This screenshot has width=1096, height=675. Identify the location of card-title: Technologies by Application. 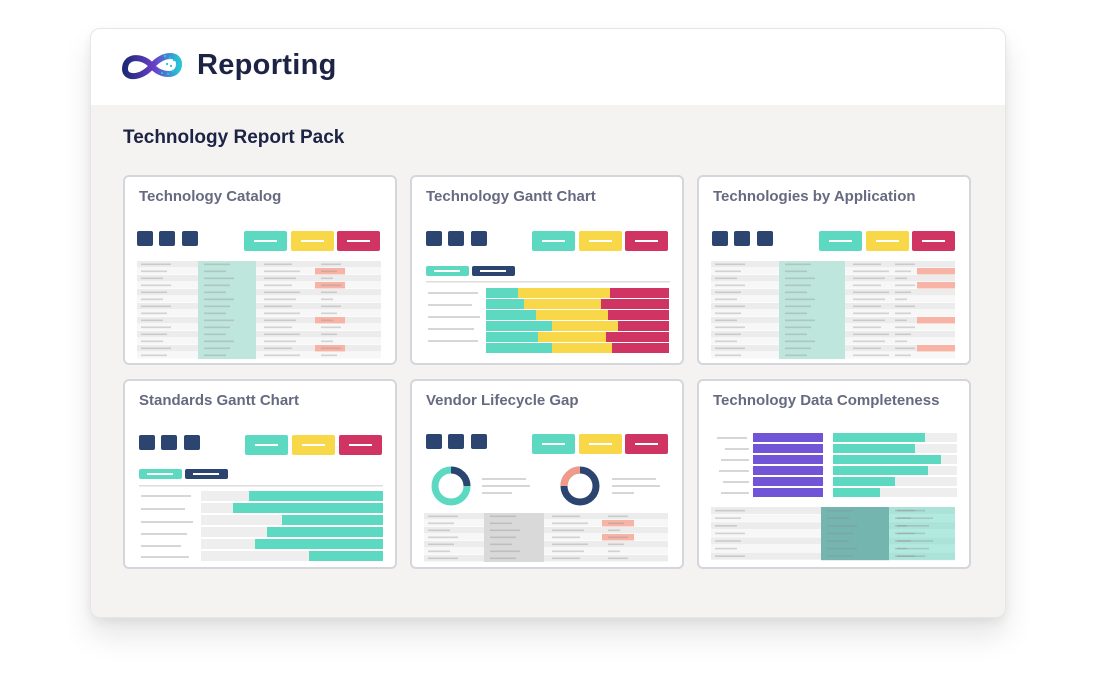
(814, 196).